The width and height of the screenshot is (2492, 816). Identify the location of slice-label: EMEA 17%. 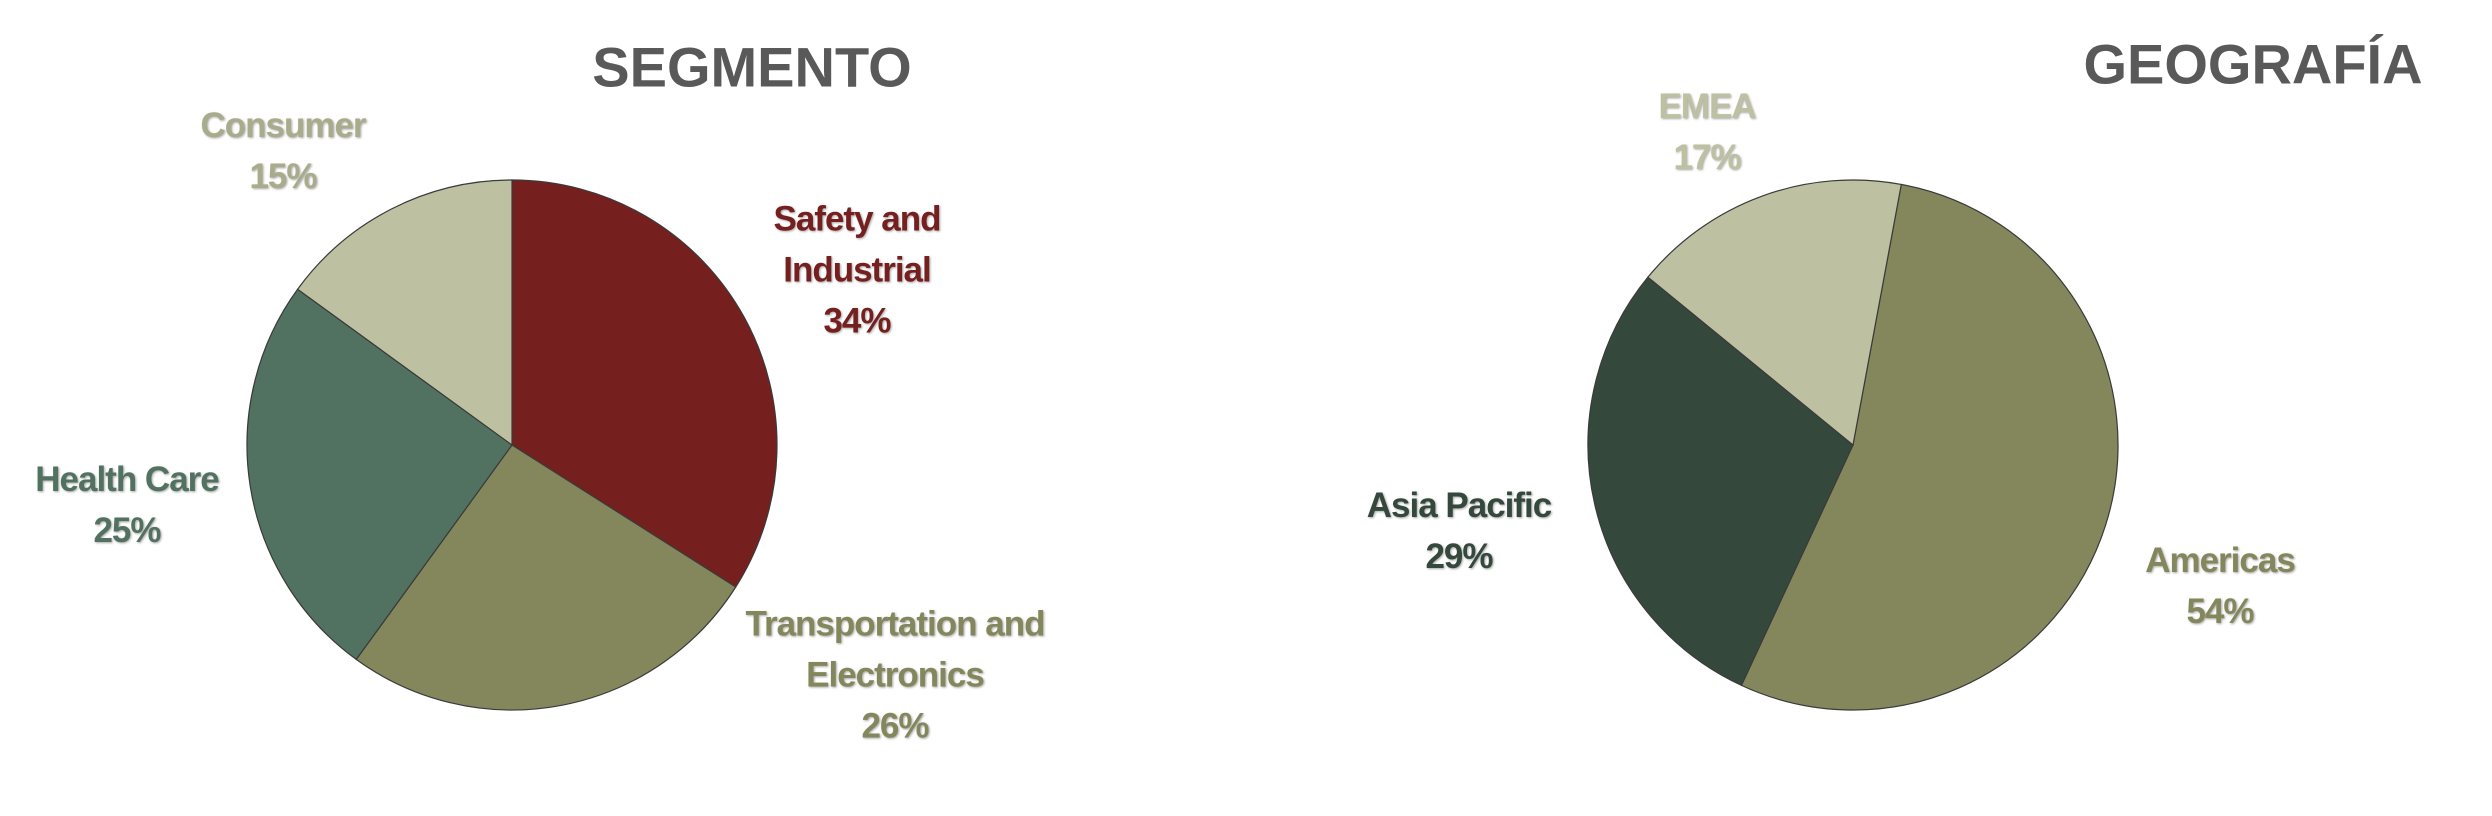
(1707, 132).